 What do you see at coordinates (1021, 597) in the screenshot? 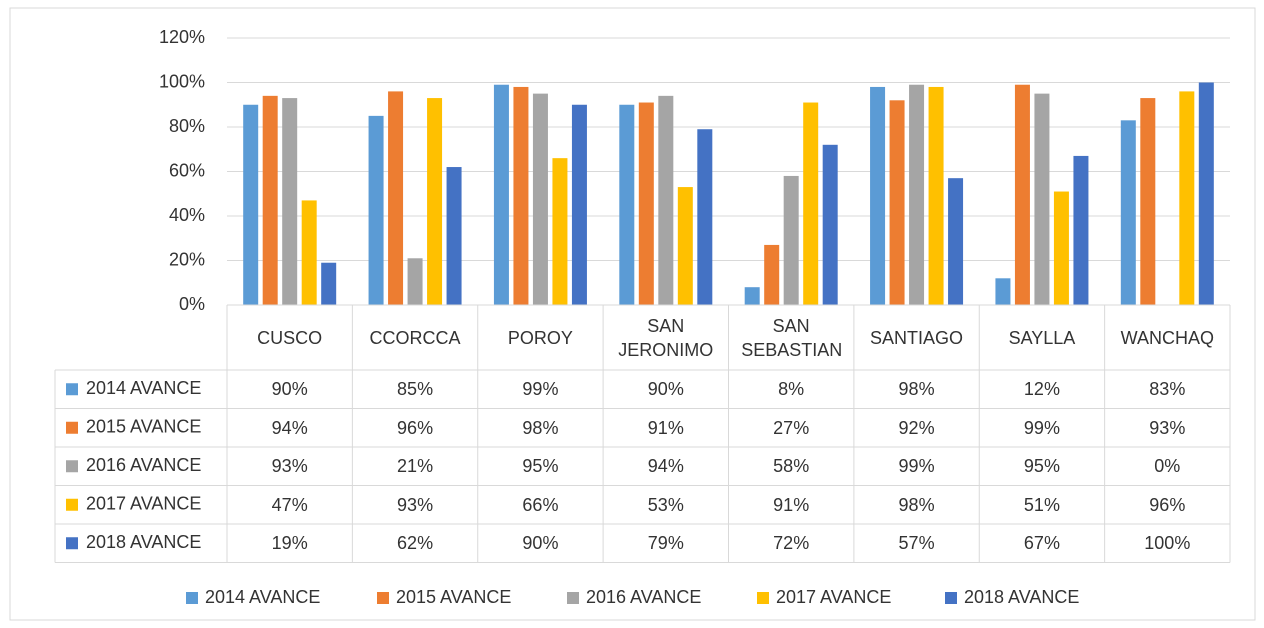
I see `legend-label: 2018 AVANCE` at bounding box center [1021, 597].